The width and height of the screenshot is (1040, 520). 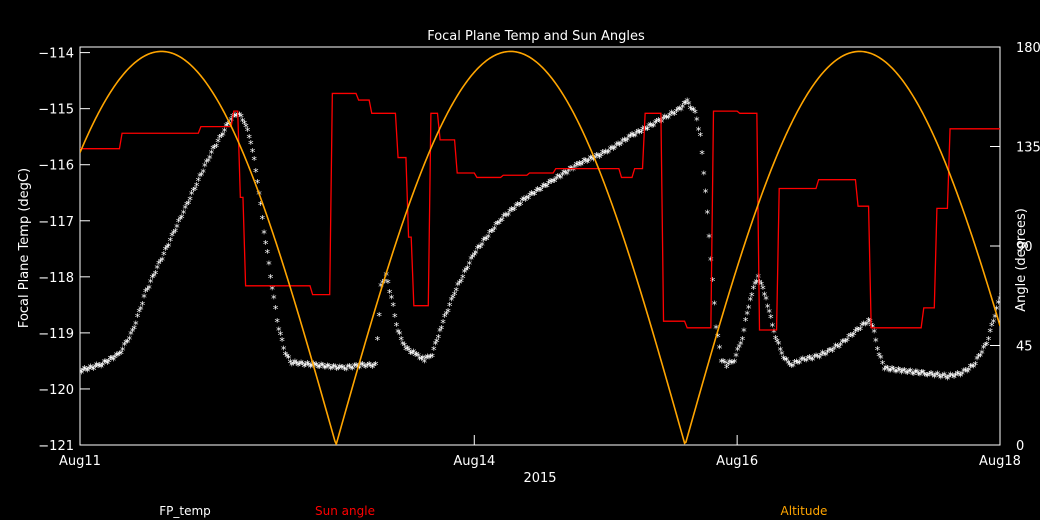 I want to click on left-tick-label: −118, so click(x=56, y=278).